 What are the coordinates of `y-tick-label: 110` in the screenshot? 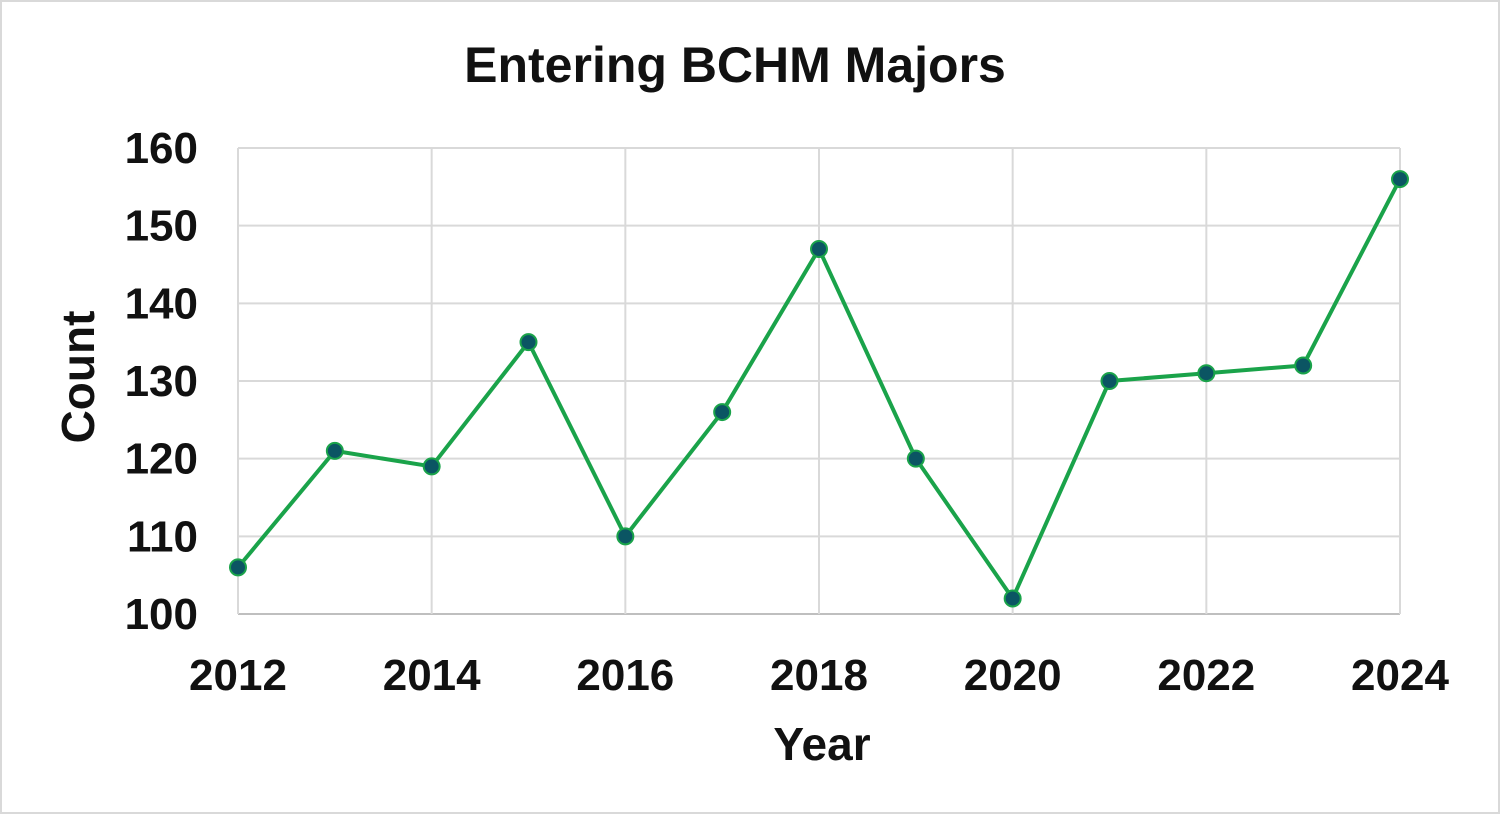 It's located at (162, 536).